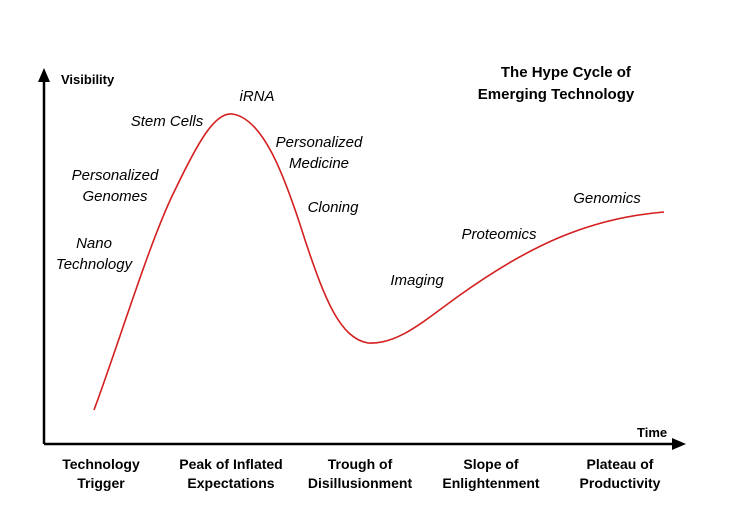  I want to click on tech-label-irna-line-1: iRNA, so click(256, 96).